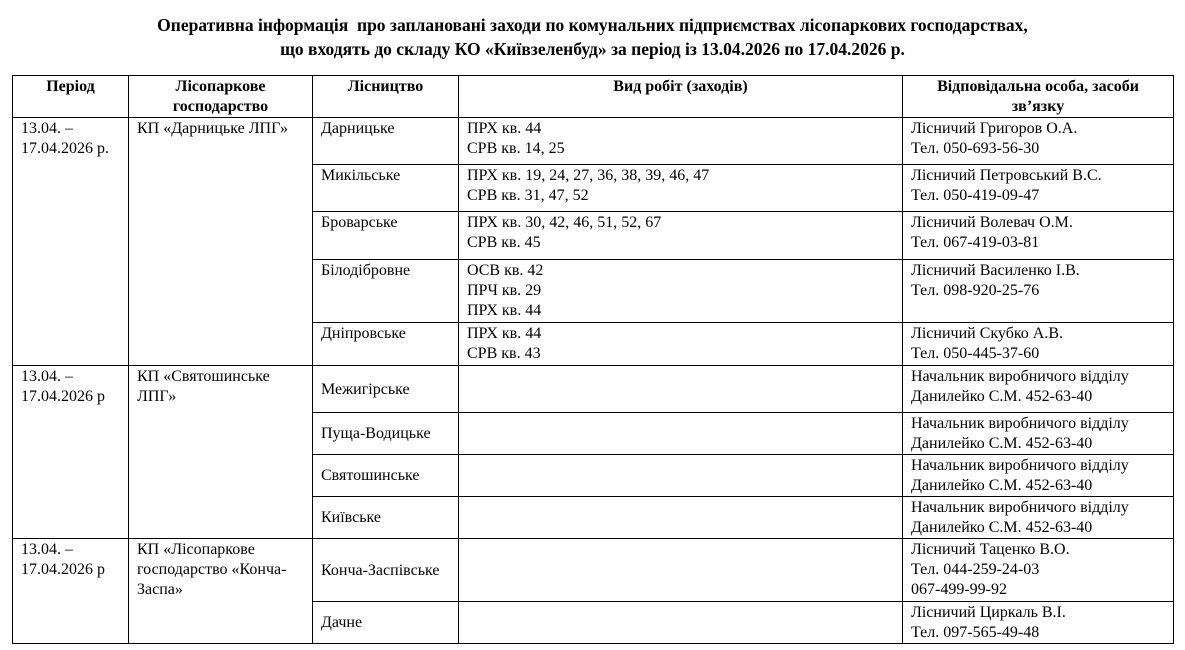 The width and height of the screenshot is (1185, 650). What do you see at coordinates (959, 589) in the screenshot?
I see `cell-line: 067-499-99-92` at bounding box center [959, 589].